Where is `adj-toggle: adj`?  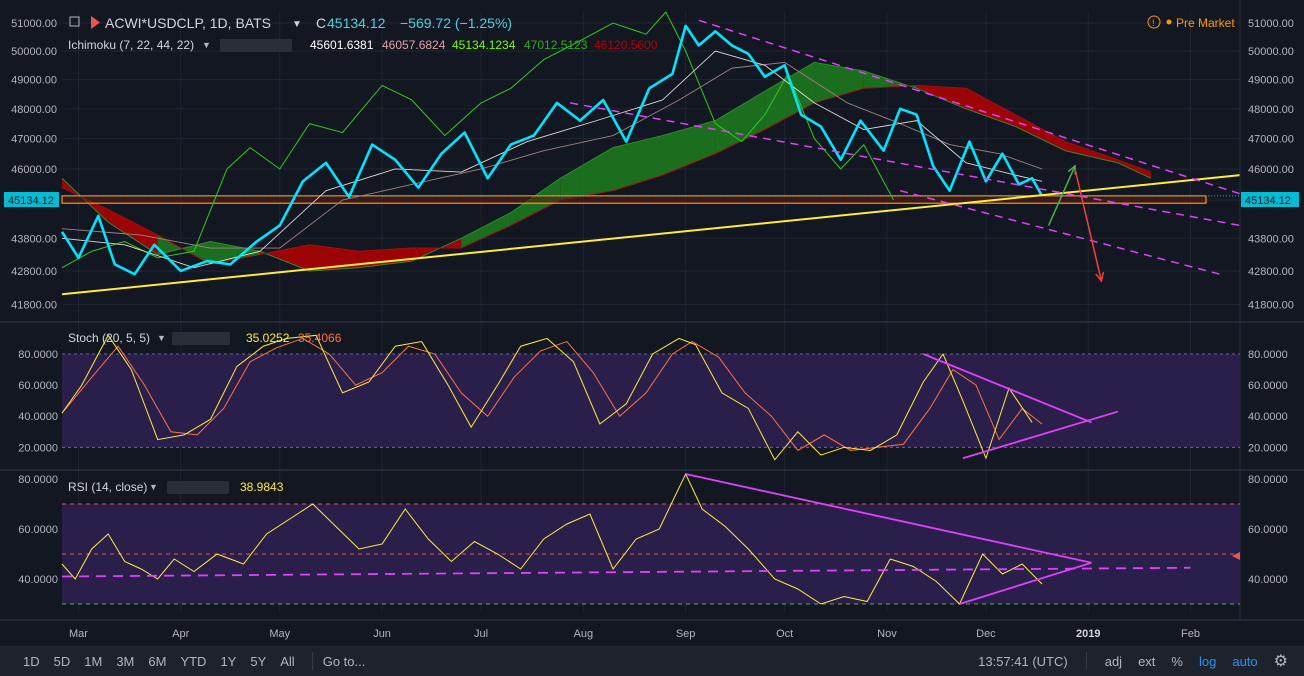
adj-toggle: adj is located at coordinates (1113, 661).